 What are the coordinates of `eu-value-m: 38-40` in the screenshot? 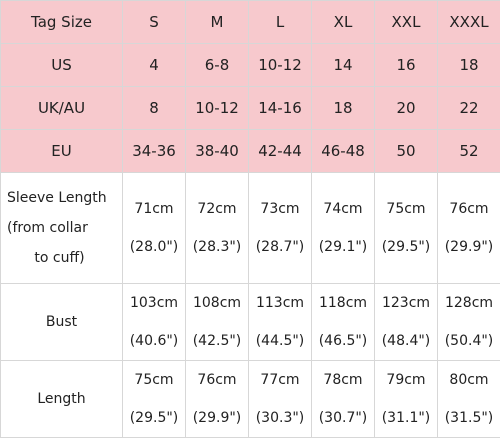 It's located at (217, 151).